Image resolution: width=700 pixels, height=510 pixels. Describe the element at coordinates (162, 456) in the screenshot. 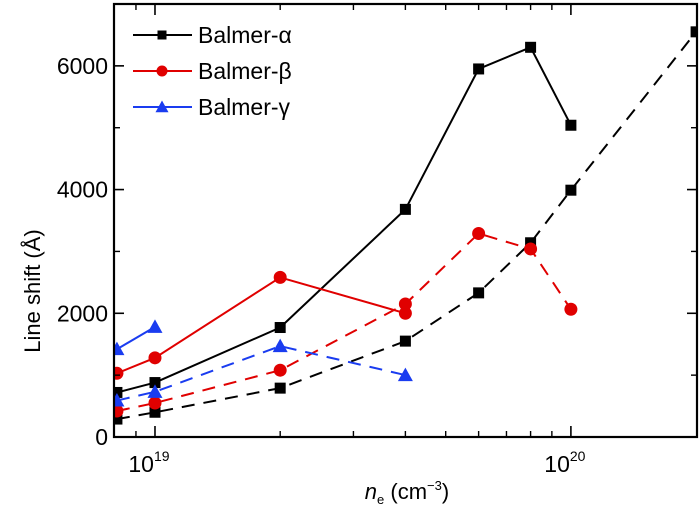

I see `x-tick-exp: 19` at that location.